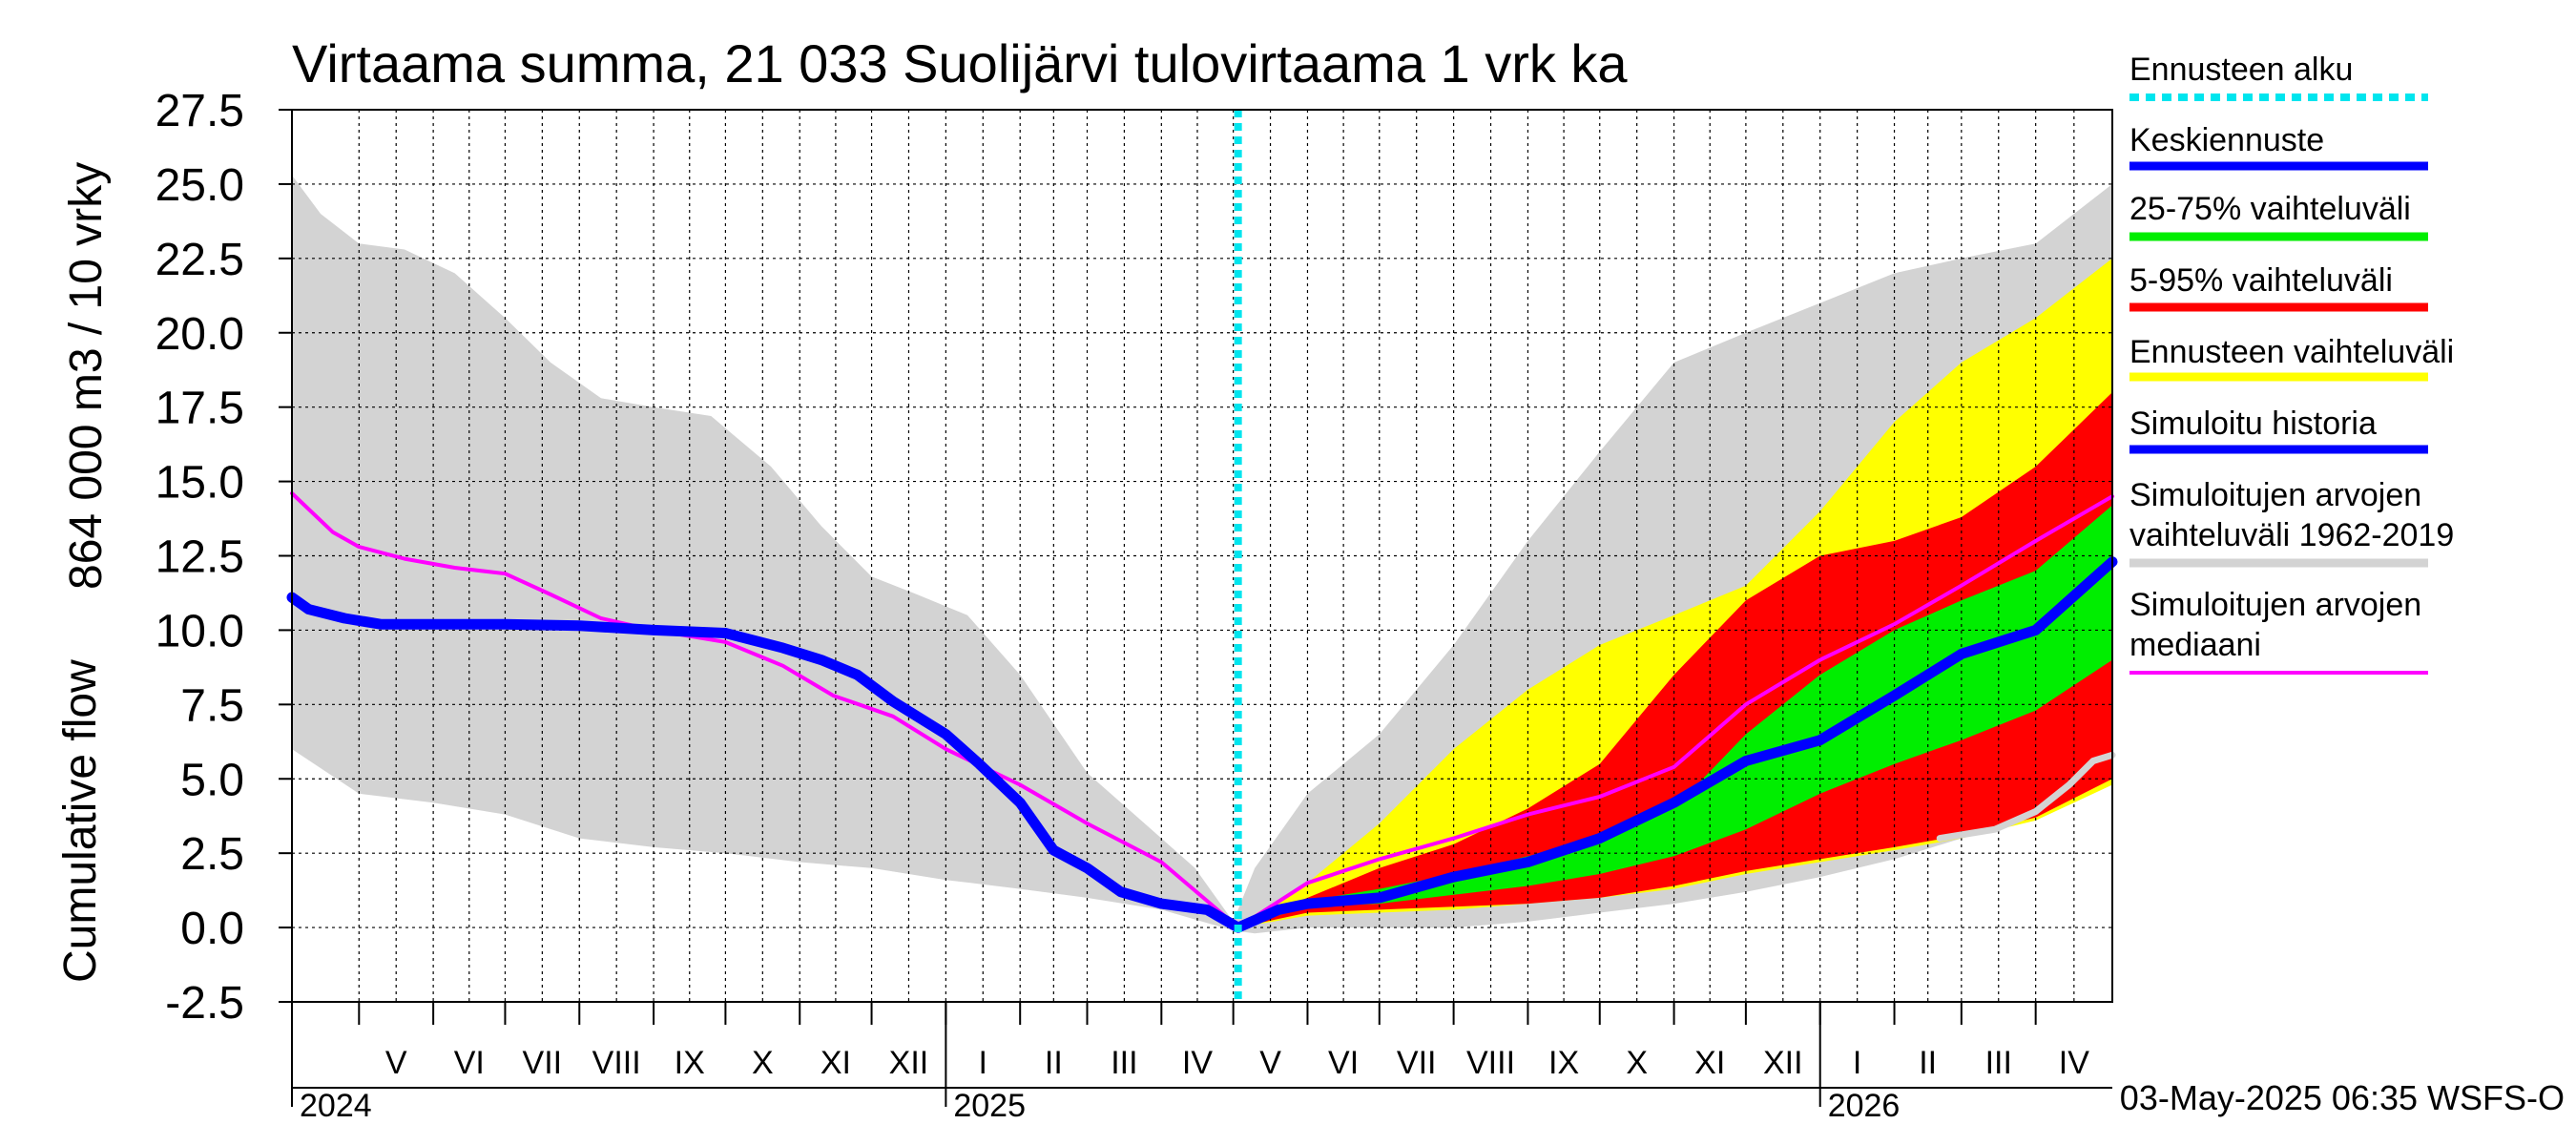  What do you see at coordinates (1864, 1106) in the screenshot?
I see `x-year-label: 2026` at bounding box center [1864, 1106].